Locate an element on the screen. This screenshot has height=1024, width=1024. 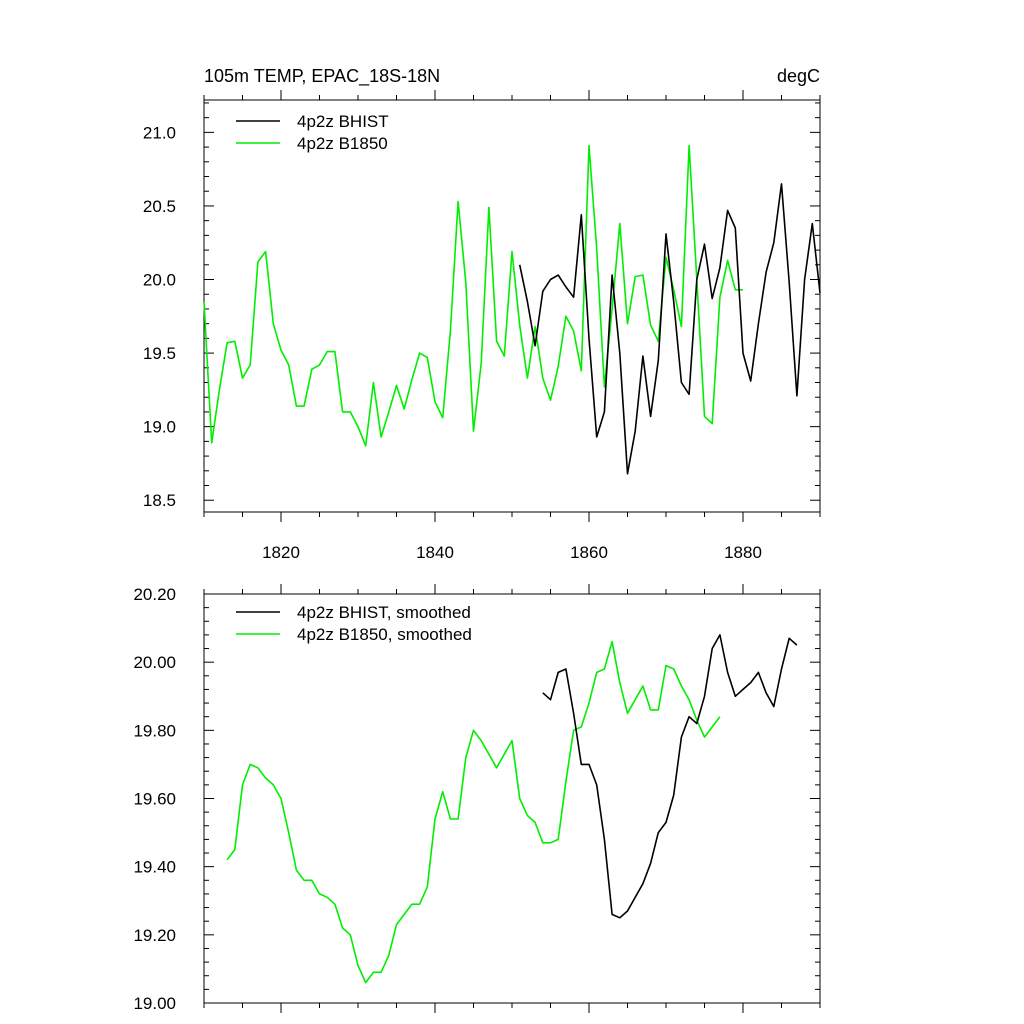
y-tick-label: 19.00 is located at coordinates (154, 1003).